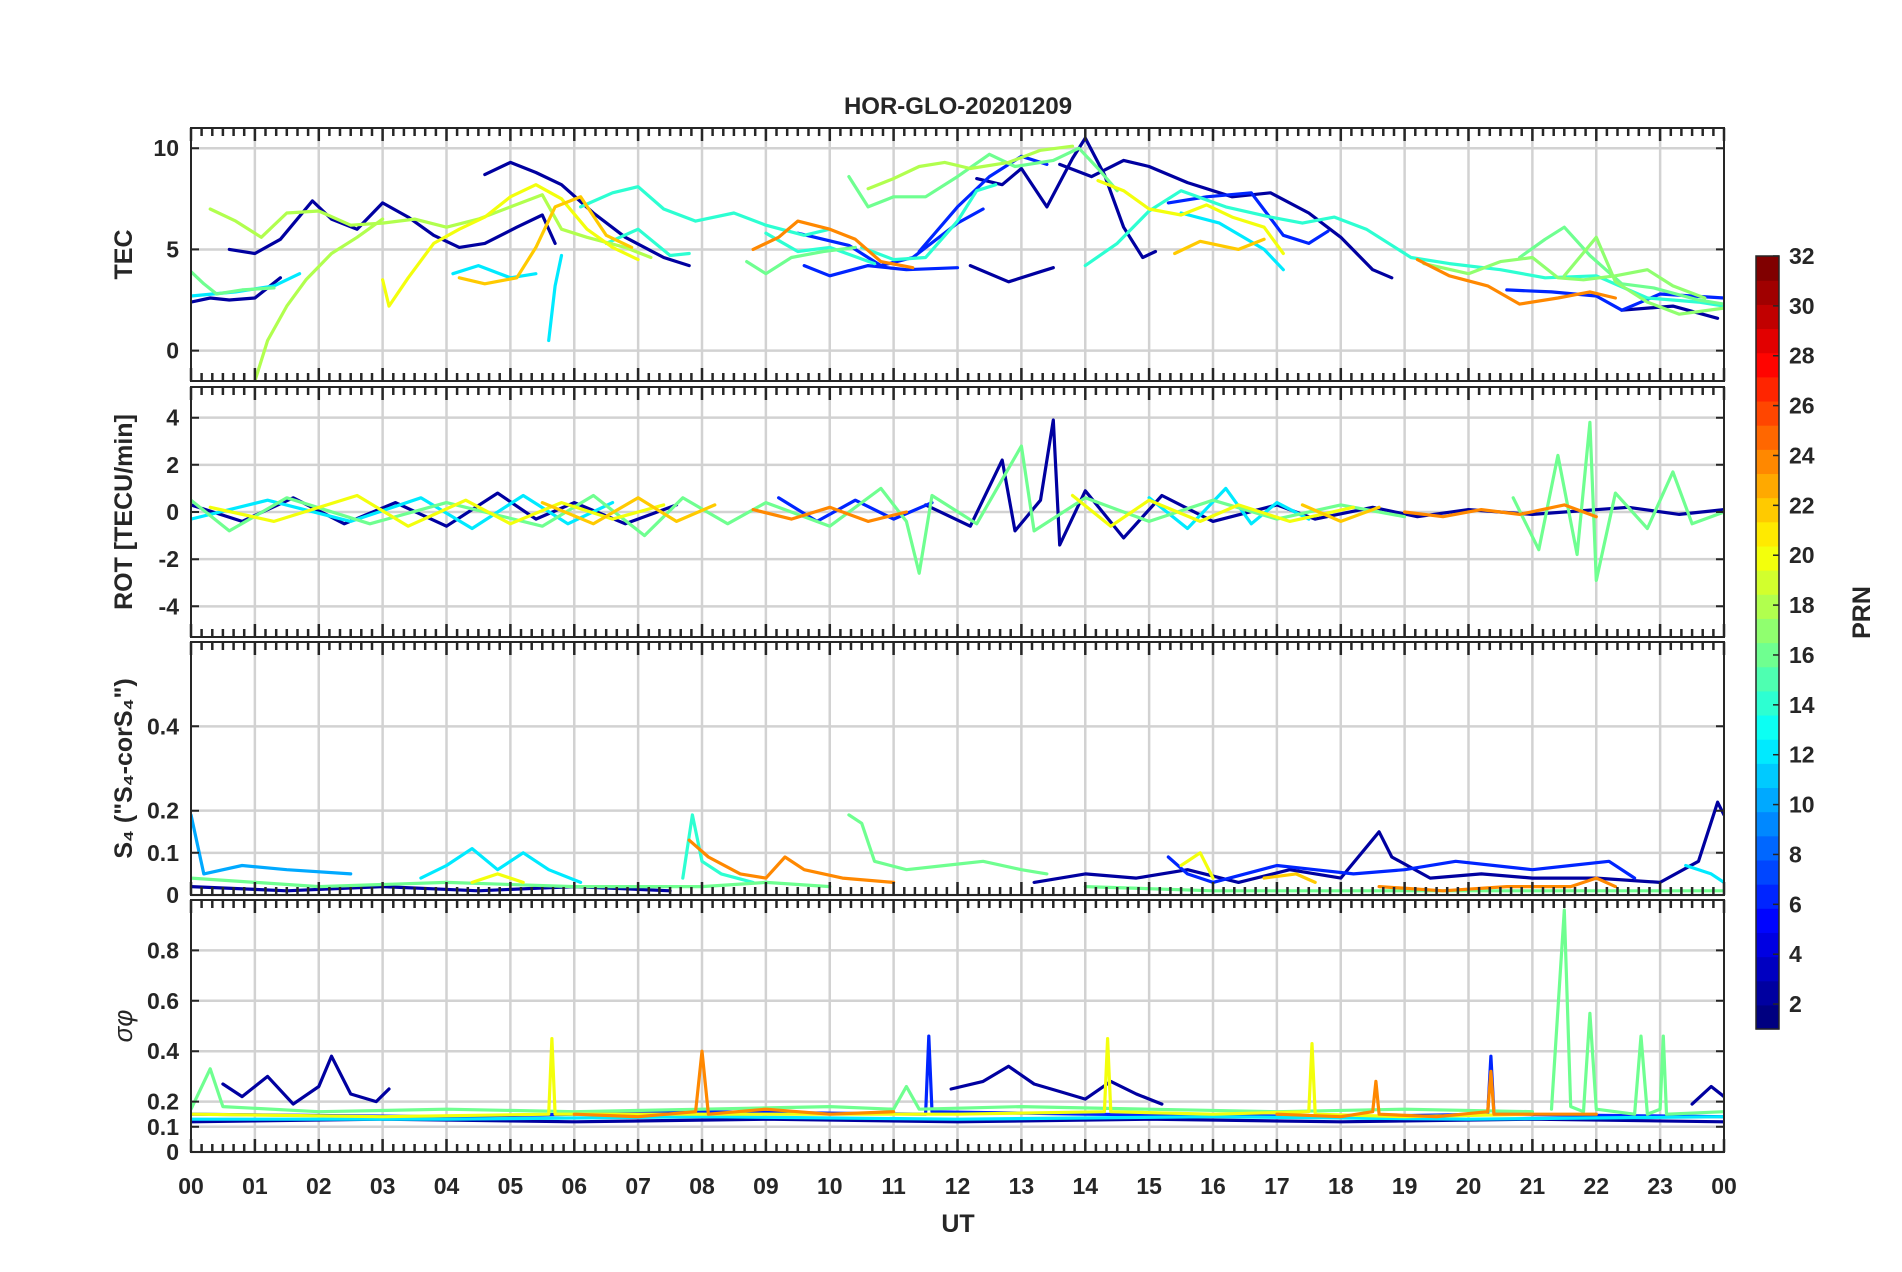 The width and height of the screenshot is (1902, 1272). Describe the element at coordinates (958, 1186) in the screenshot. I see `x-tick-label: 12` at that location.